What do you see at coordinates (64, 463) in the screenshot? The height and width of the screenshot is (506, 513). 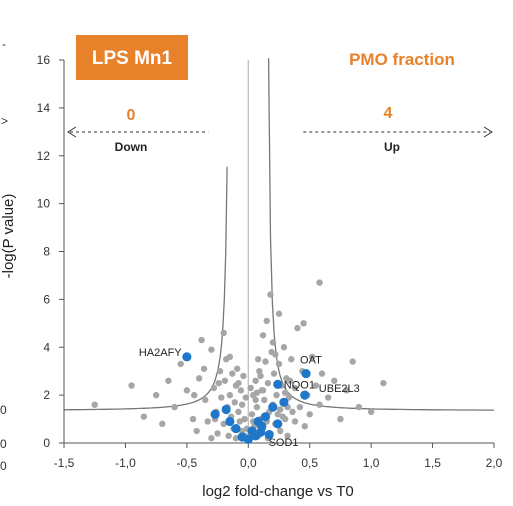 I see `x-tick-label: -1,5` at bounding box center [64, 463].